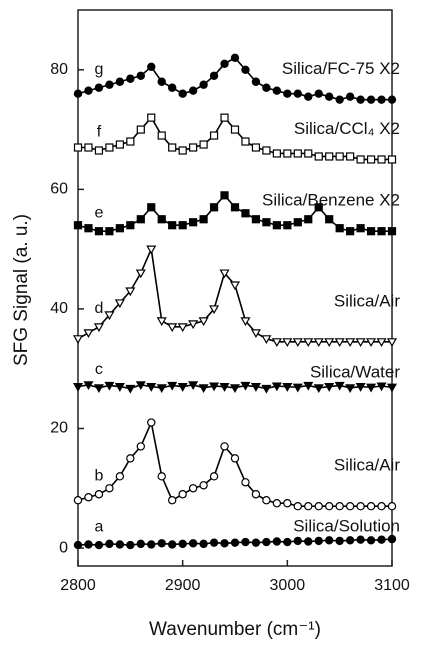 This screenshot has width=434, height=650. What do you see at coordinates (98, 69) in the screenshot?
I see `series-letter: g` at bounding box center [98, 69].